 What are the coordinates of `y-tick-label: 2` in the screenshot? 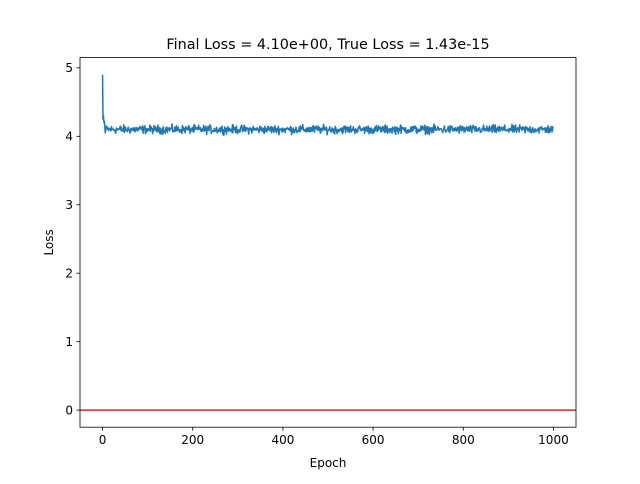 It's located at (69, 274).